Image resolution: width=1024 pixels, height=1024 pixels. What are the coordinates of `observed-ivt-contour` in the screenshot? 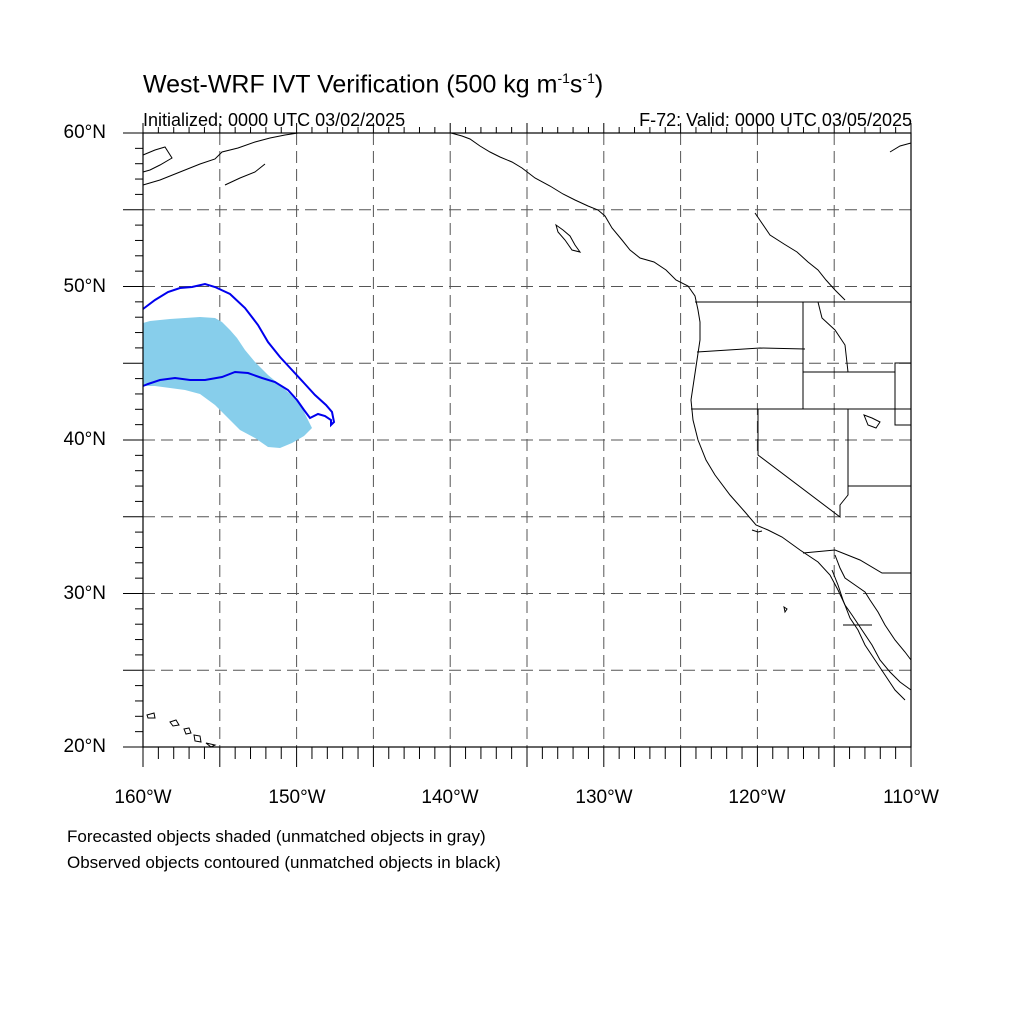 It's located at (239, 355).